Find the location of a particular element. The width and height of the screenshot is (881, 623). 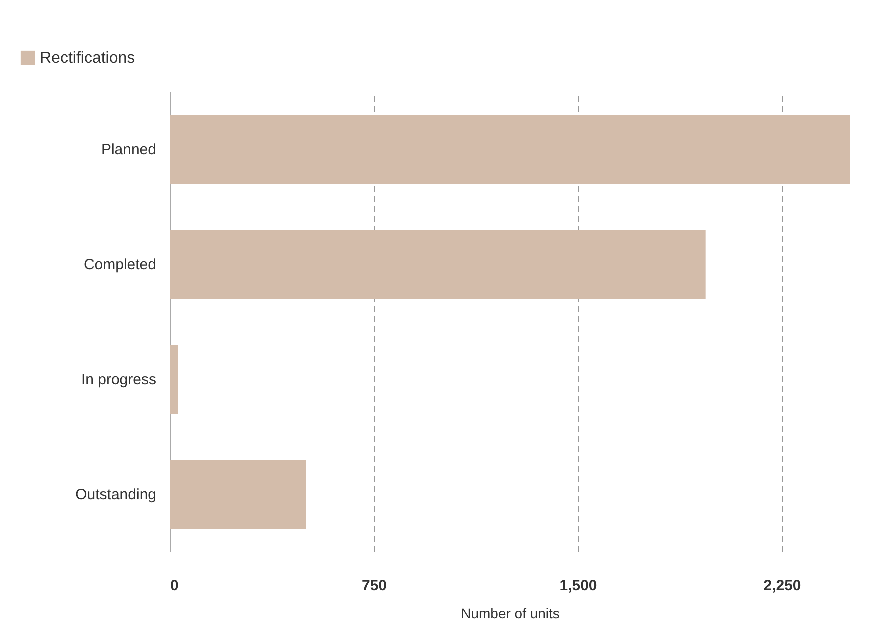

legend-label: Rectifications is located at coordinates (88, 58).